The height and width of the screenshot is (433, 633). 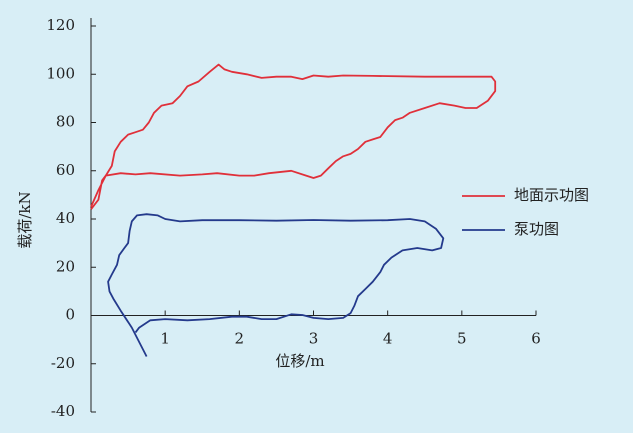 What do you see at coordinates (25, 219) in the screenshot?
I see `y-axis-label: 载荷/kN` at bounding box center [25, 219].